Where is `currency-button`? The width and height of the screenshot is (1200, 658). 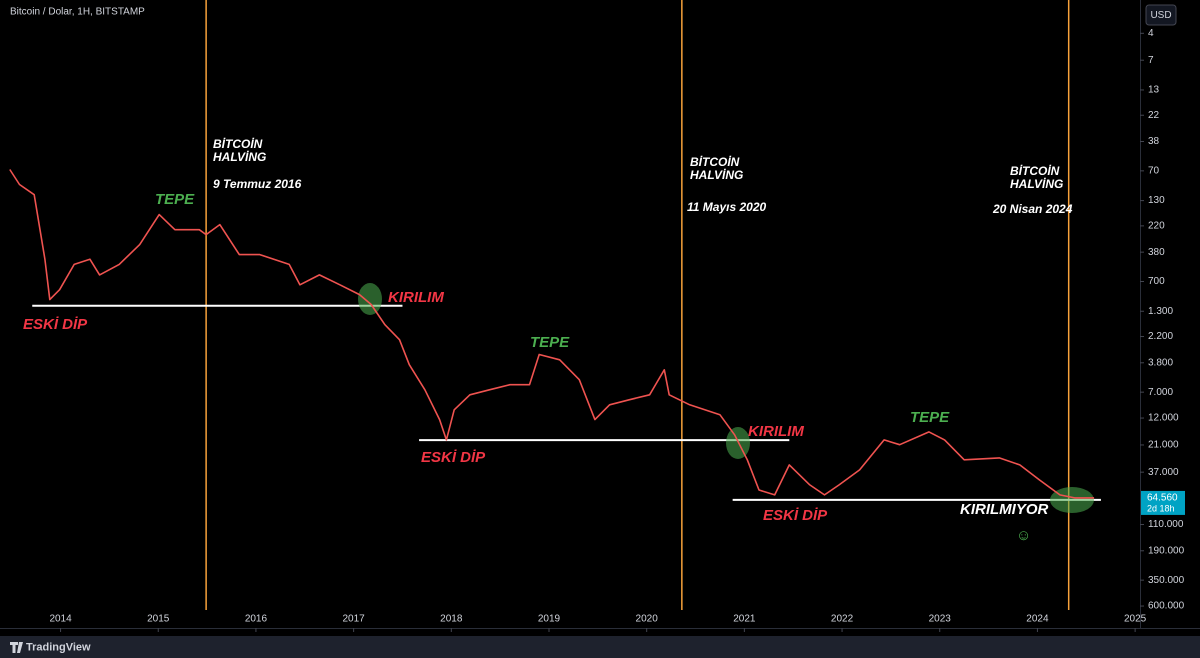
currency-button is located at coordinates (1161, 15).